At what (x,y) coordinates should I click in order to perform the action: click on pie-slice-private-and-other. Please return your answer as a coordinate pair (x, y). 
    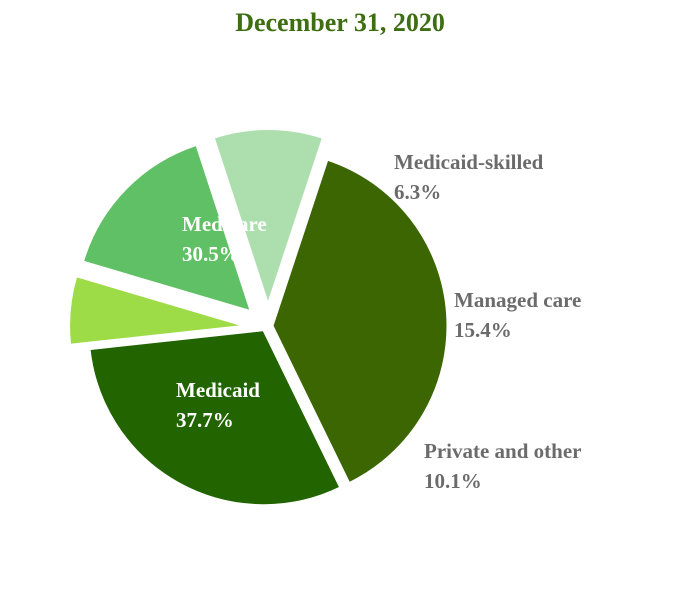
    Looking at the image, I should click on (268, 218).